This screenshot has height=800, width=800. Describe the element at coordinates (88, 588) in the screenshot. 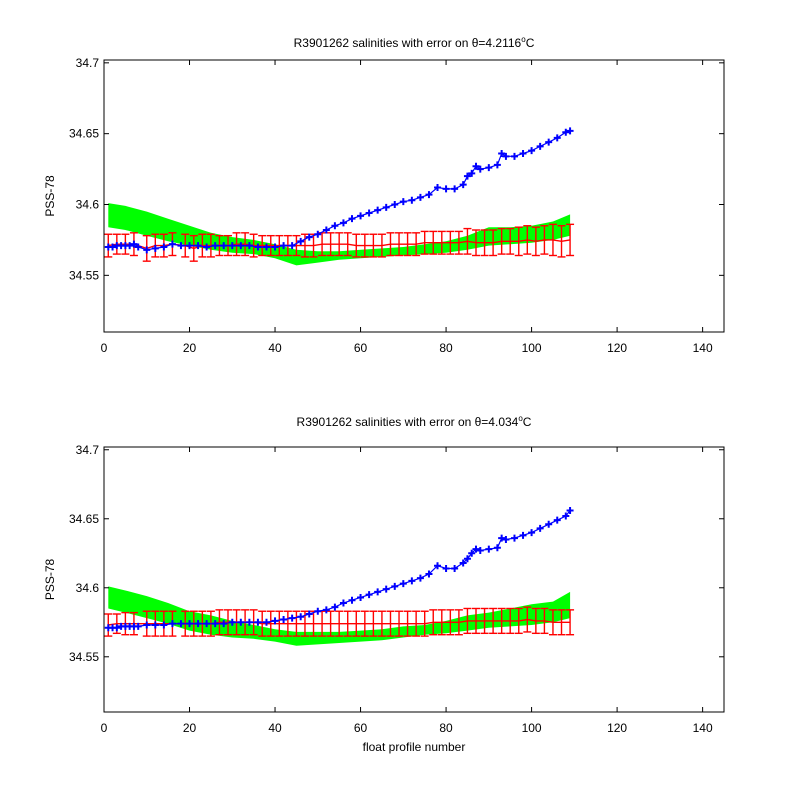

I see `y-tick-label: 34.6` at that location.